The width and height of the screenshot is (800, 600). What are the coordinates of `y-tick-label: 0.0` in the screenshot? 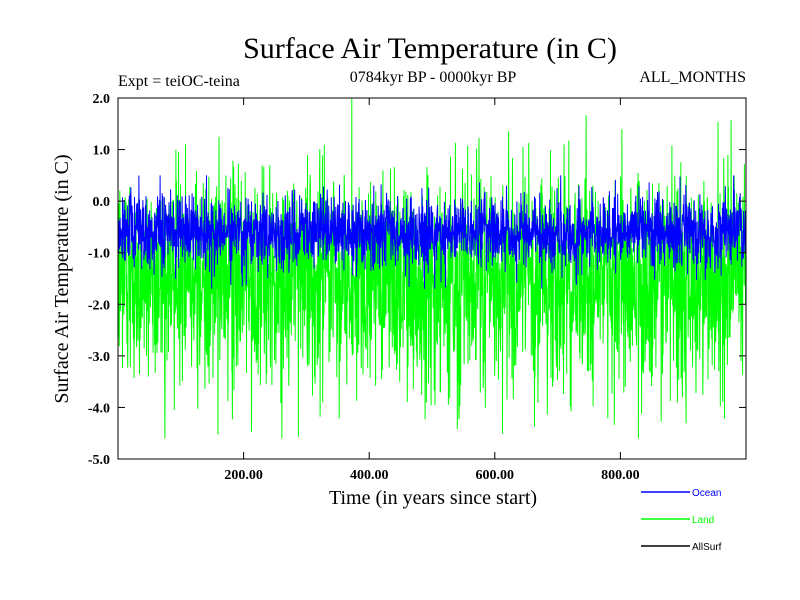 It's located at (102, 202).